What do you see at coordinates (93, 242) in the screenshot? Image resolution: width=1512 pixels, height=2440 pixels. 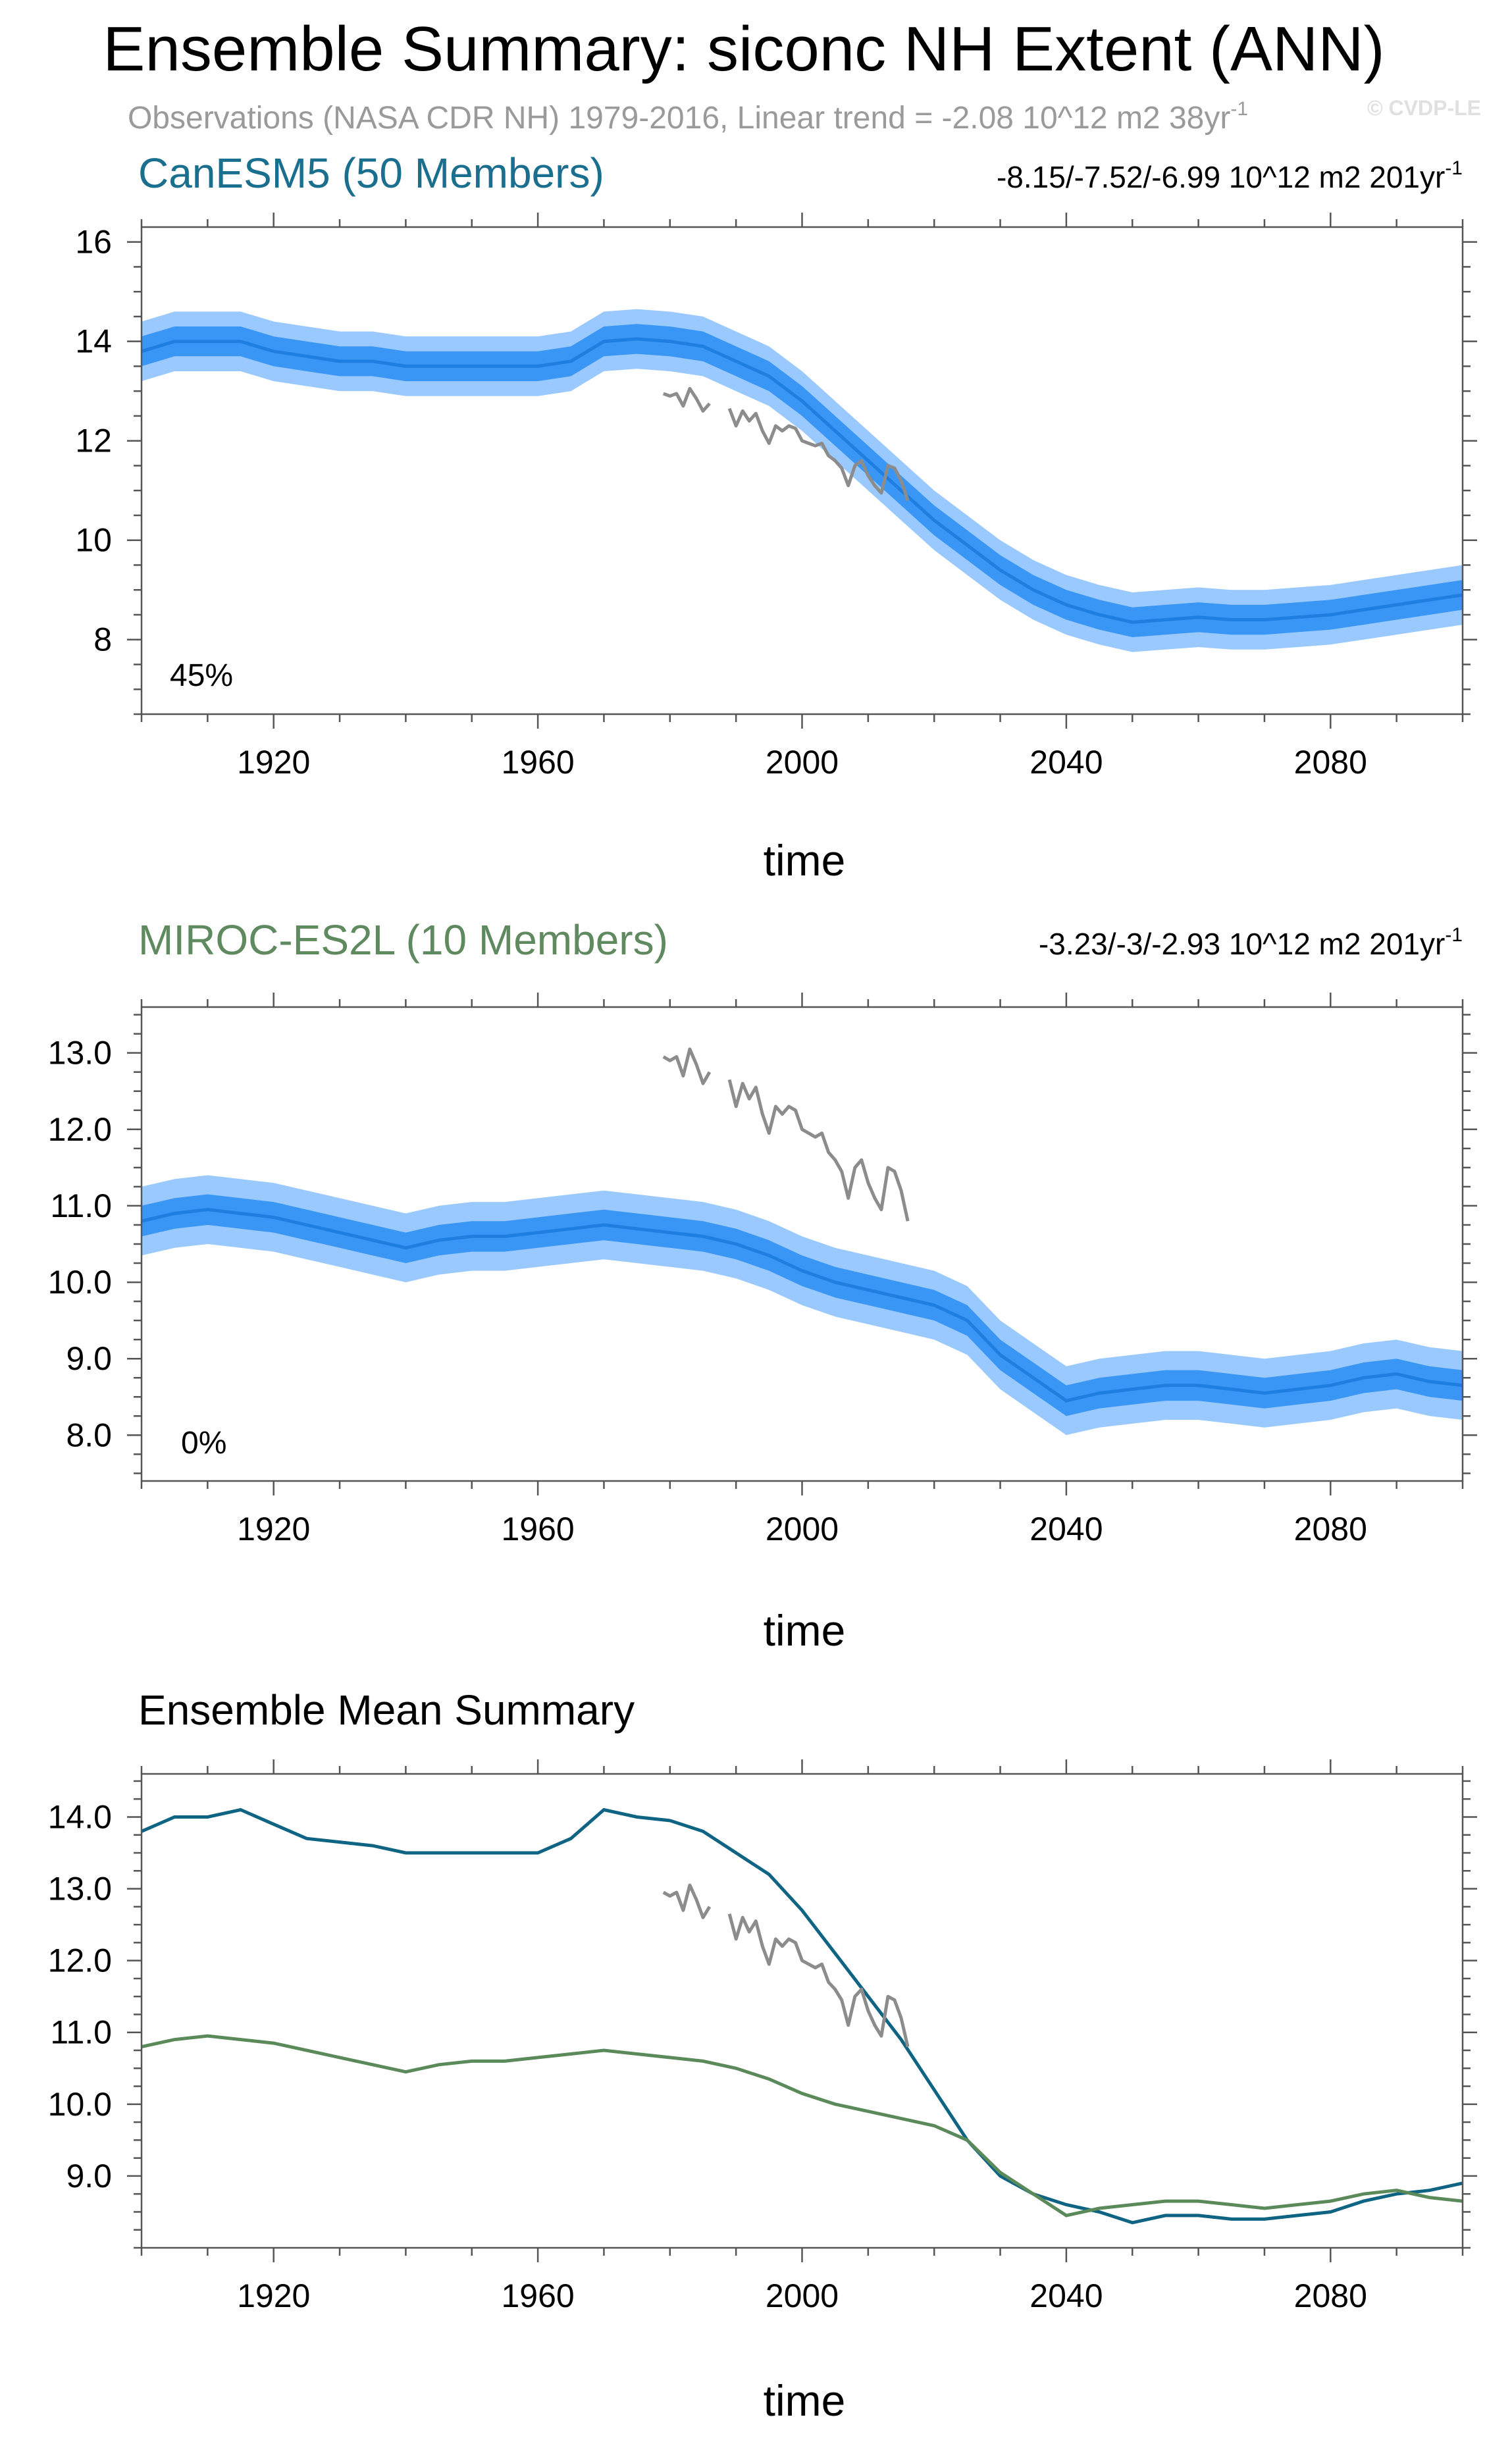 I see `y-tick-label: 16` at bounding box center [93, 242].